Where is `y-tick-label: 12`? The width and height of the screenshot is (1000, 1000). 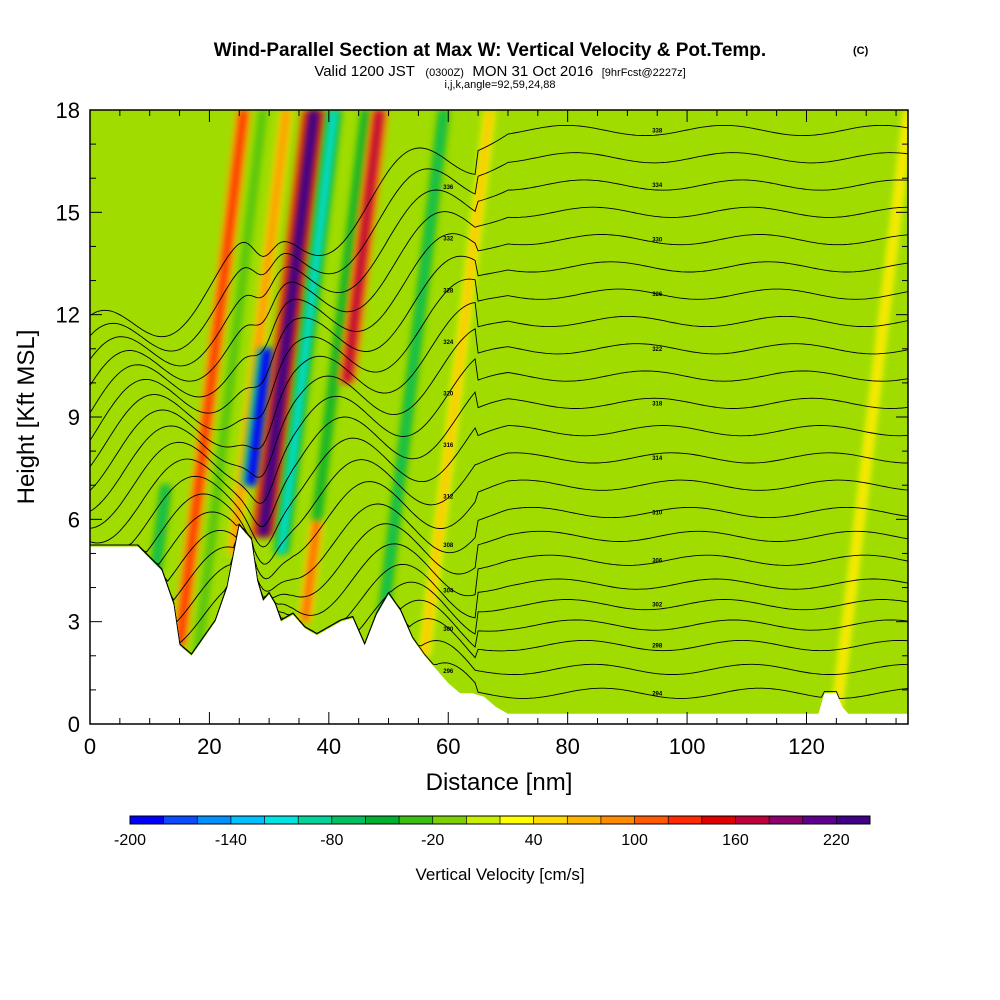 y-tick-label: 12 is located at coordinates (68, 315).